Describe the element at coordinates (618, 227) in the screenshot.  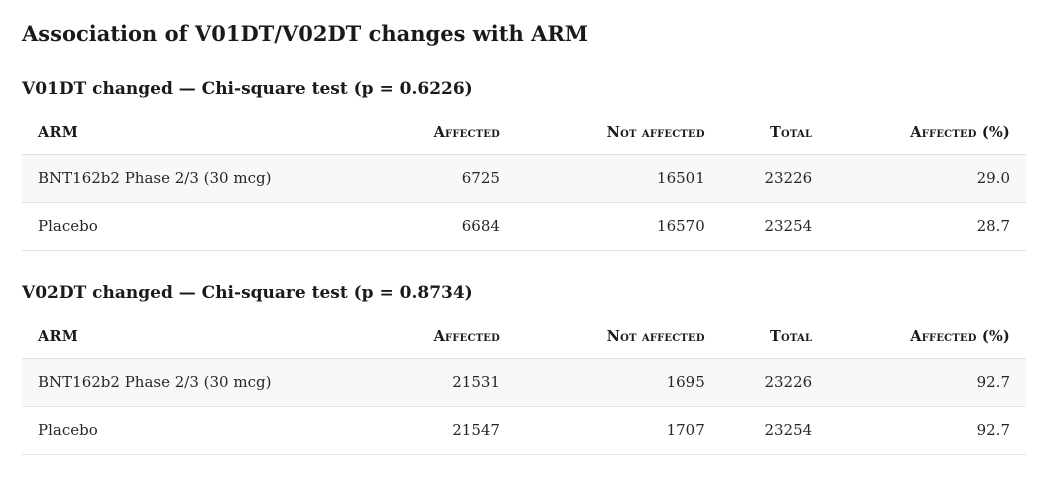
I see `value-cell: 16570` at that location.